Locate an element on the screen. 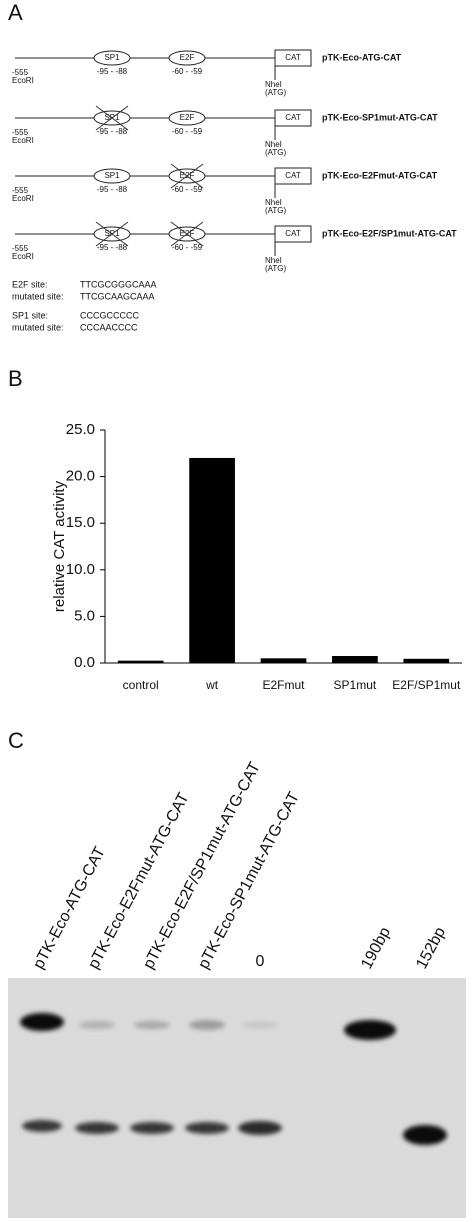 This screenshot has width=474, height=1222. site-label: SP1 site: is located at coordinates (30, 315).